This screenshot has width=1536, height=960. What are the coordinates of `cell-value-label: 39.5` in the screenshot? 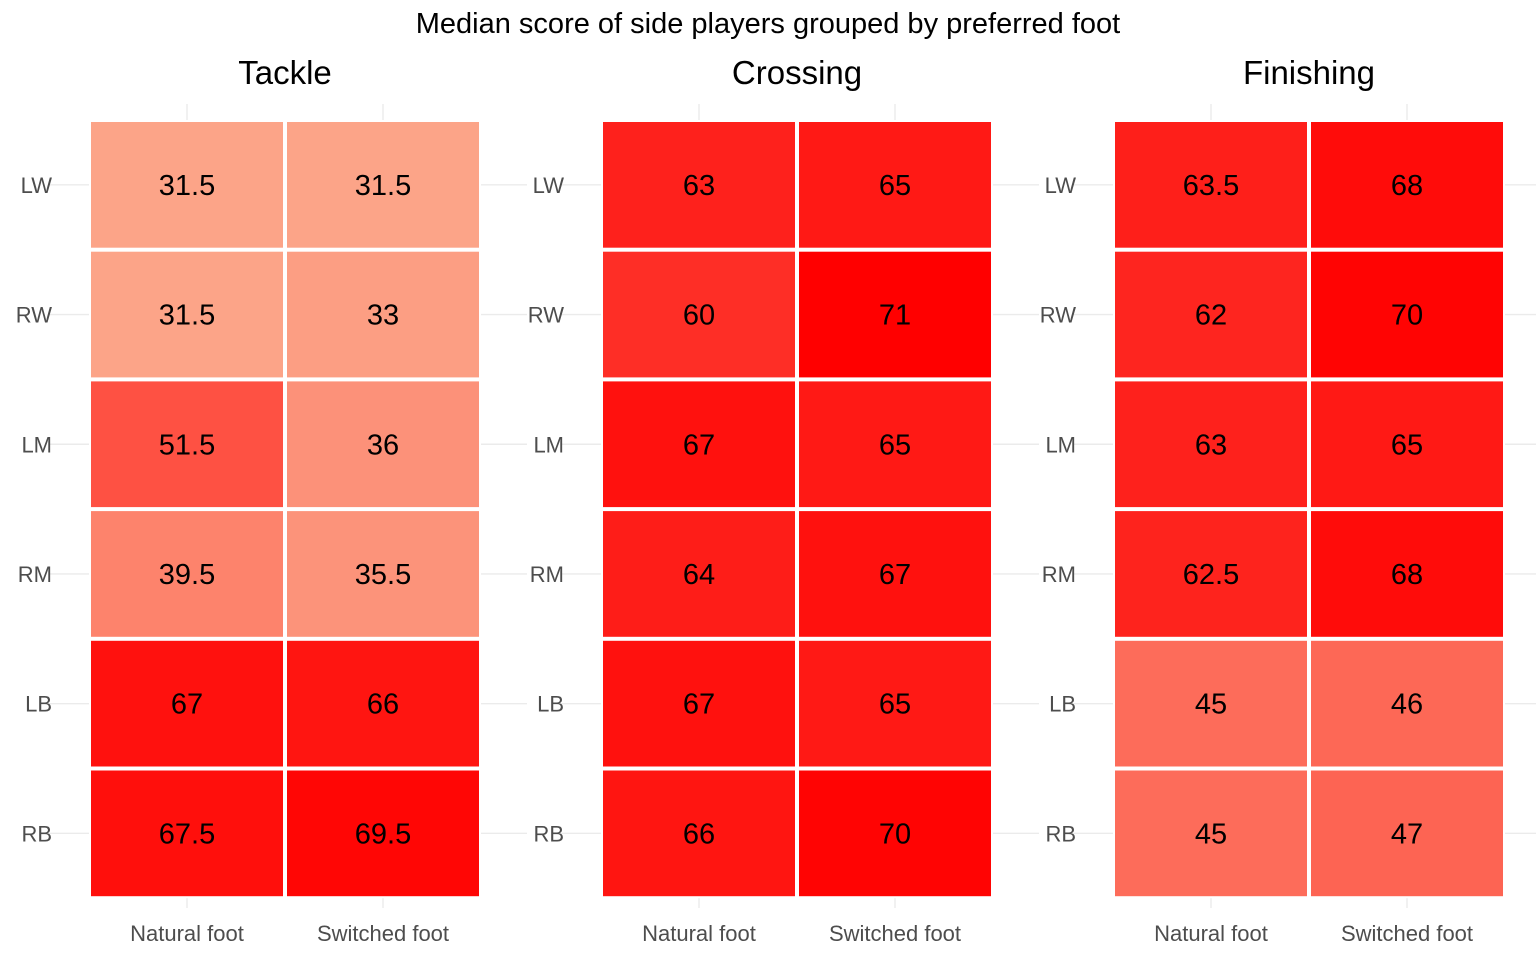 It's located at (187, 575).